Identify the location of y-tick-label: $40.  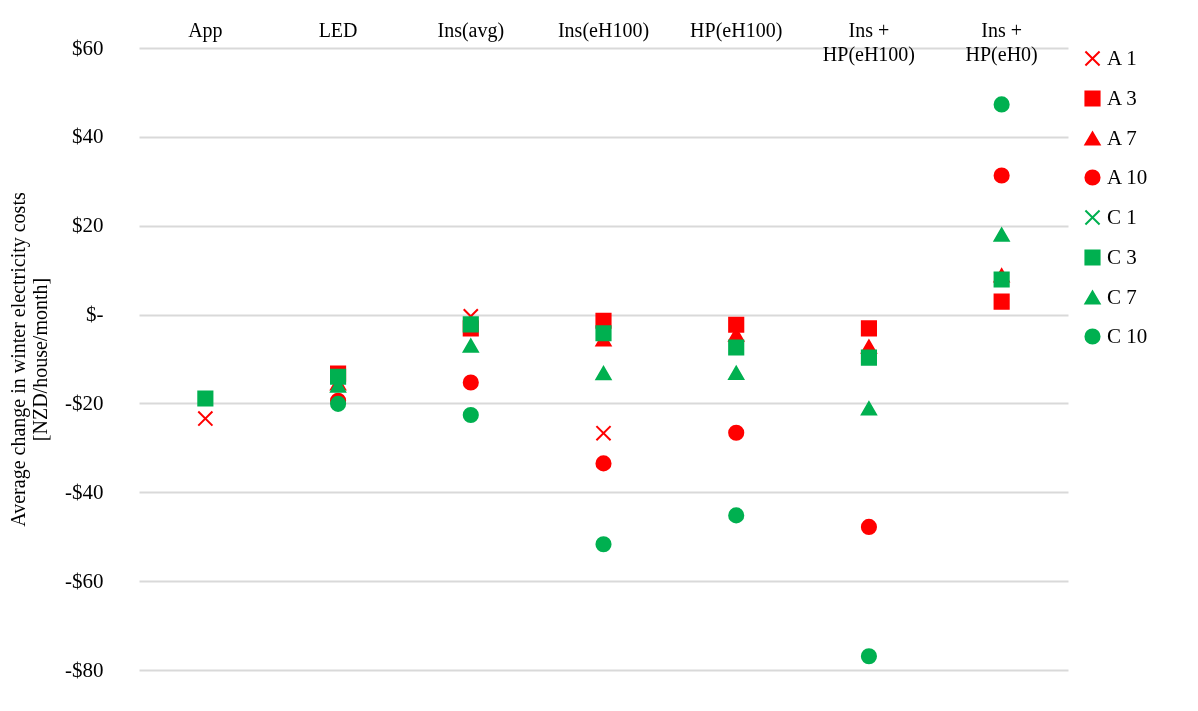
(88, 136).